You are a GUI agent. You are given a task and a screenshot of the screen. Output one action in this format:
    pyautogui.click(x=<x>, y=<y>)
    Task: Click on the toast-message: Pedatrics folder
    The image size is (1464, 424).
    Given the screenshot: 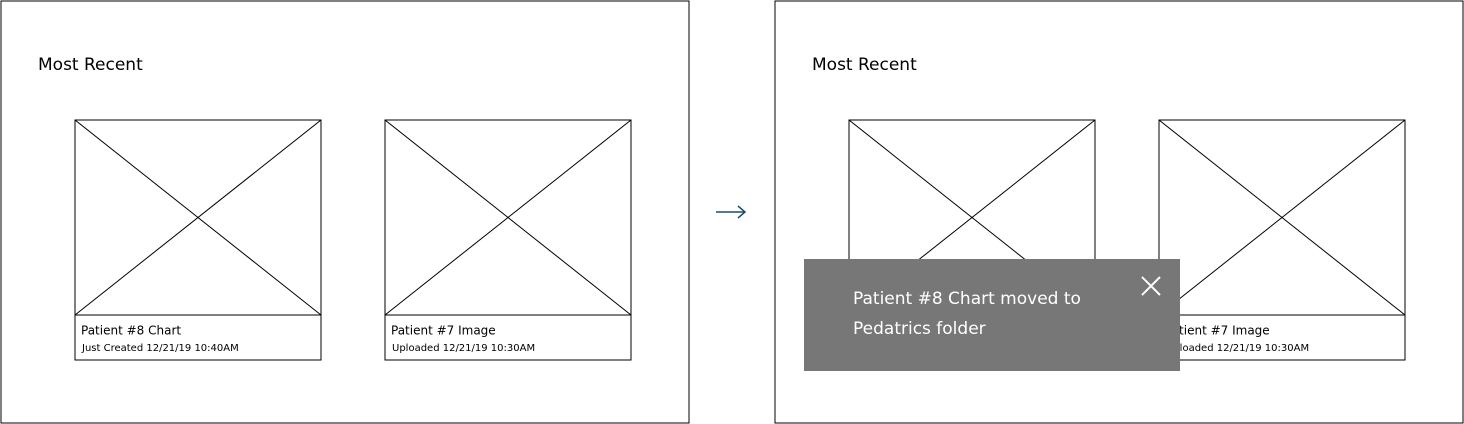 What is the action you would take?
    pyautogui.click(x=919, y=329)
    